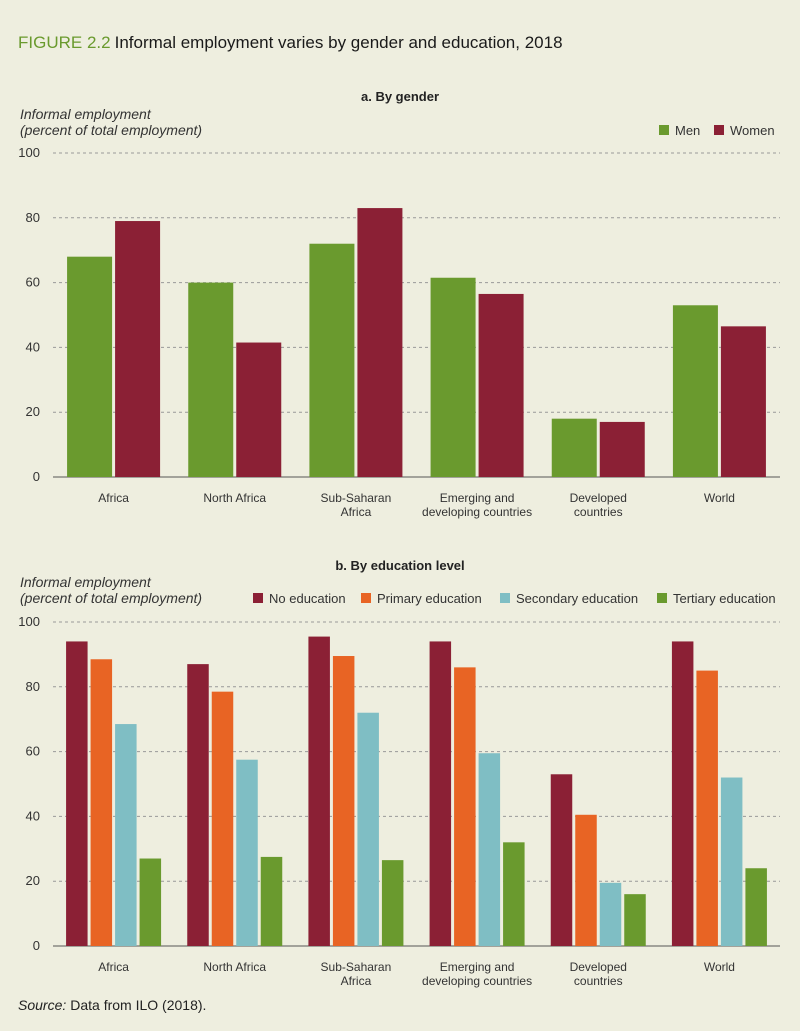 The image size is (800, 1031). Describe the element at coordinates (42, 1005) in the screenshot. I see `source-label: Source:` at that location.